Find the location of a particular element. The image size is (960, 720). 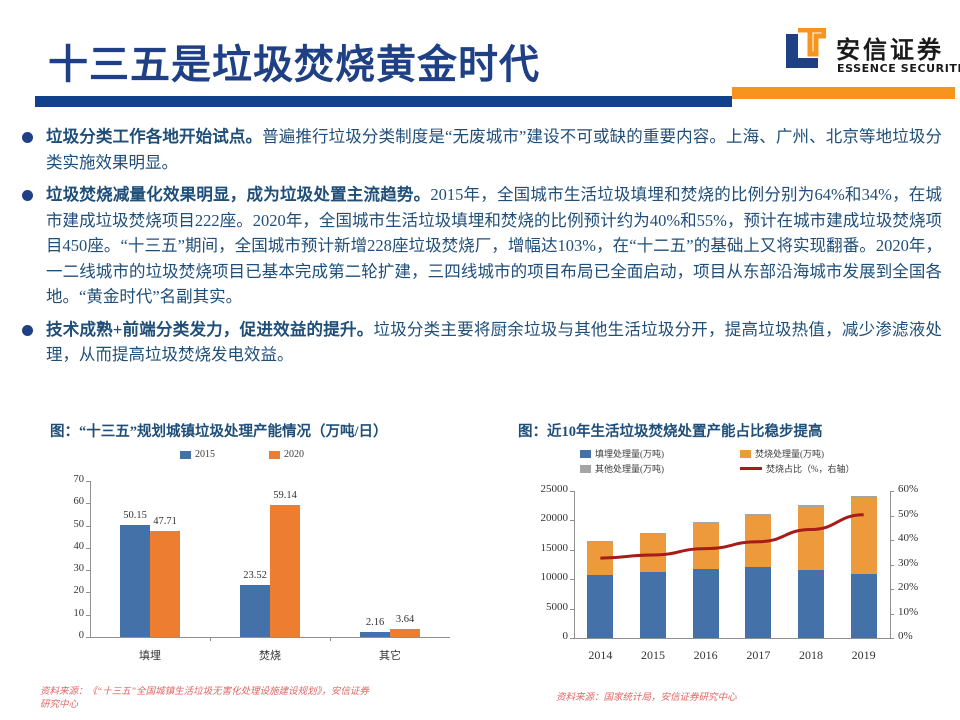

legend-swatch-2015 is located at coordinates (185, 454).